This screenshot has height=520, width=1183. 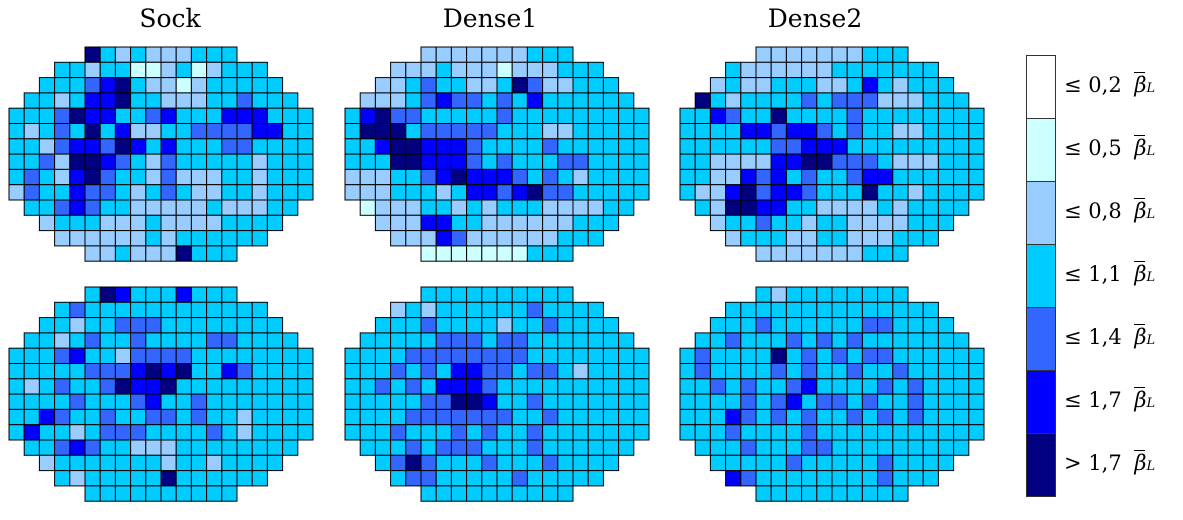 I want to click on legend-label-4: ≤ 1,4 βL, so click(x=1110, y=337).